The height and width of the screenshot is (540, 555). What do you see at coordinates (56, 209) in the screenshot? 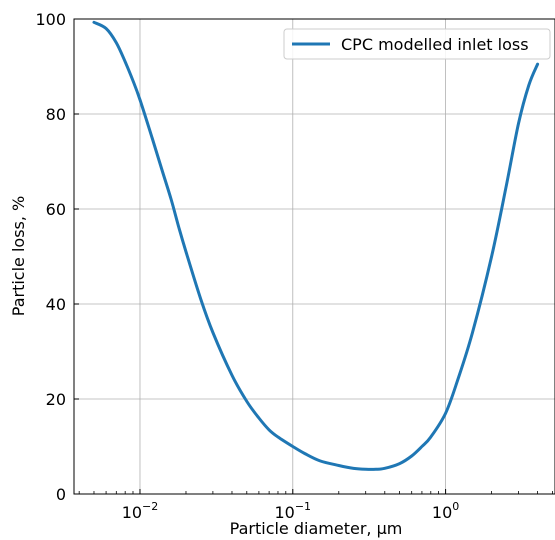
I see `y-tick-label: 60` at bounding box center [56, 209].